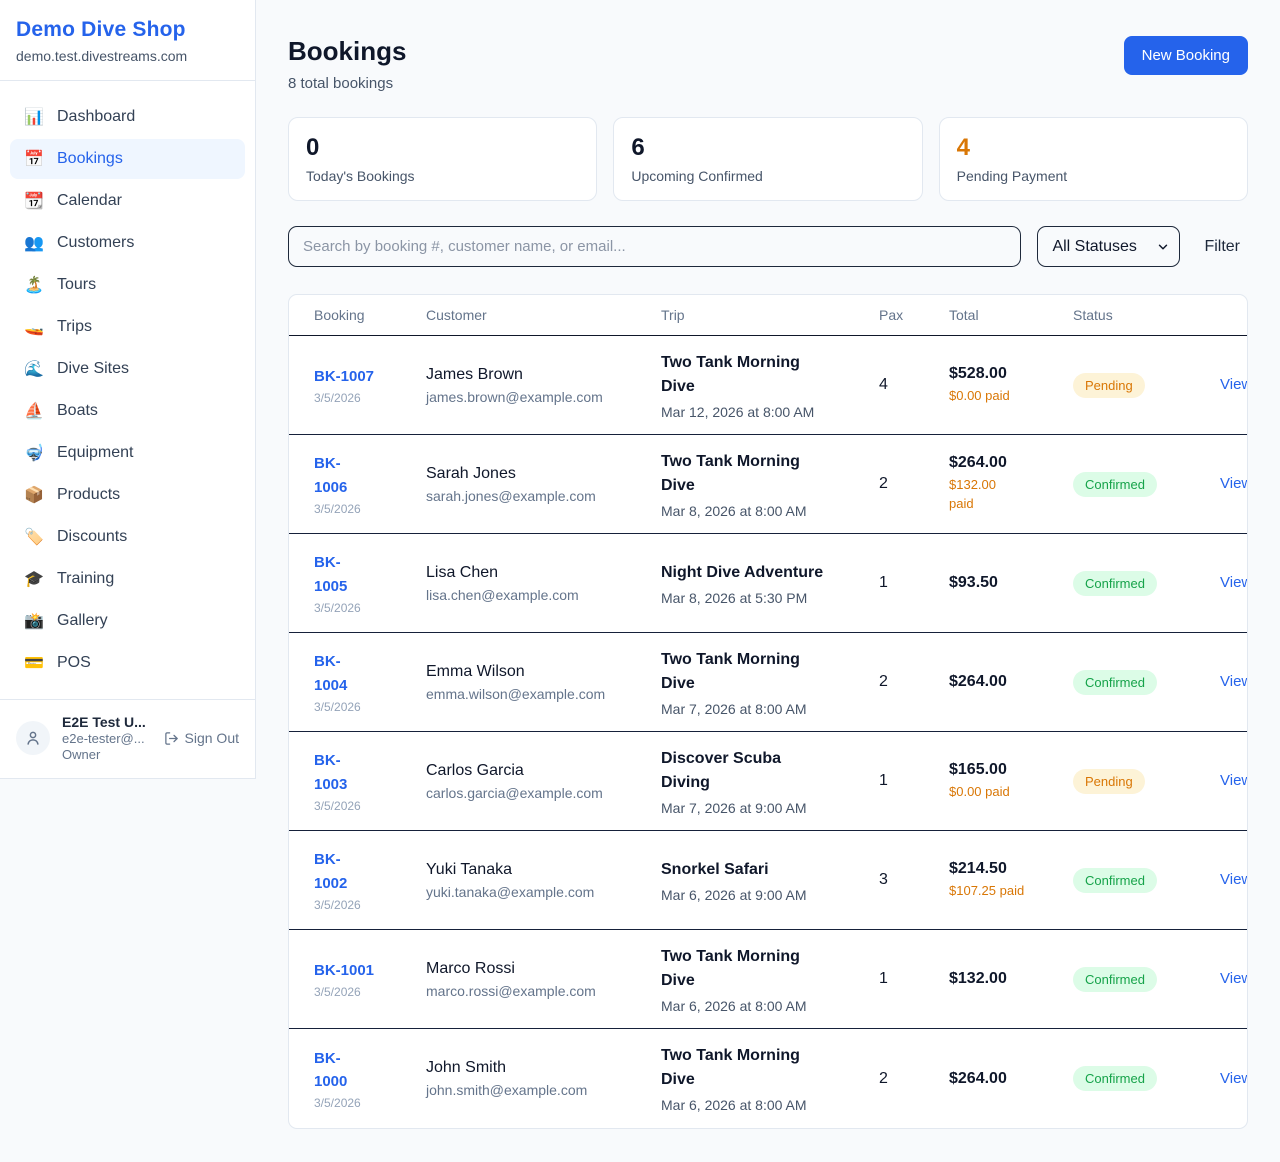  Describe the element at coordinates (964, 315) in the screenshot. I see `column-header-total: Total` at that location.